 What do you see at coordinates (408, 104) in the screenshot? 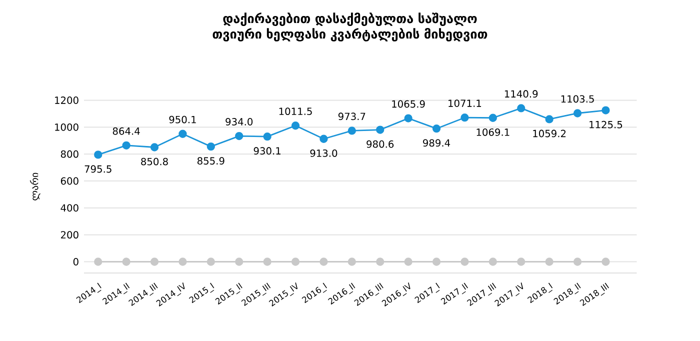
I see `data-label: 1065.9` at bounding box center [408, 104].